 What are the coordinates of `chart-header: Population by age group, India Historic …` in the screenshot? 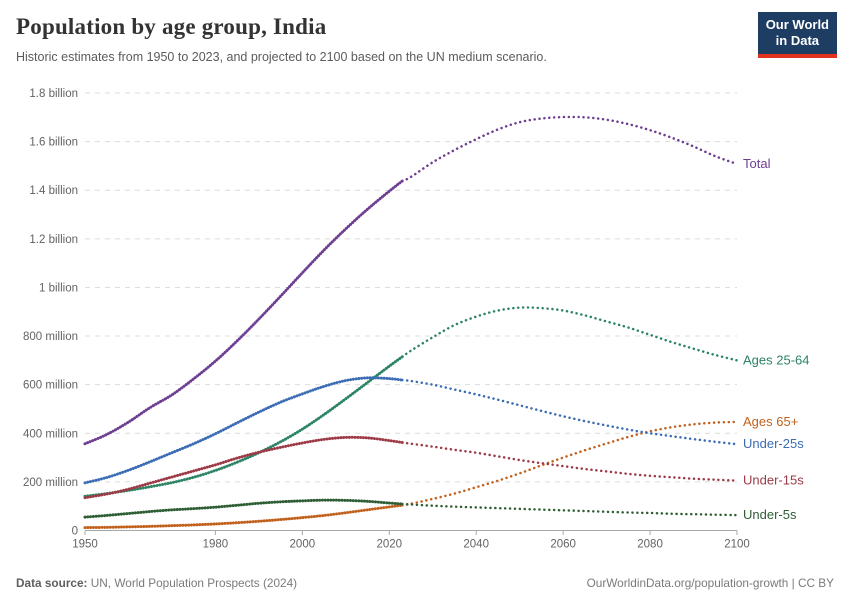 It's located at (383, 40).